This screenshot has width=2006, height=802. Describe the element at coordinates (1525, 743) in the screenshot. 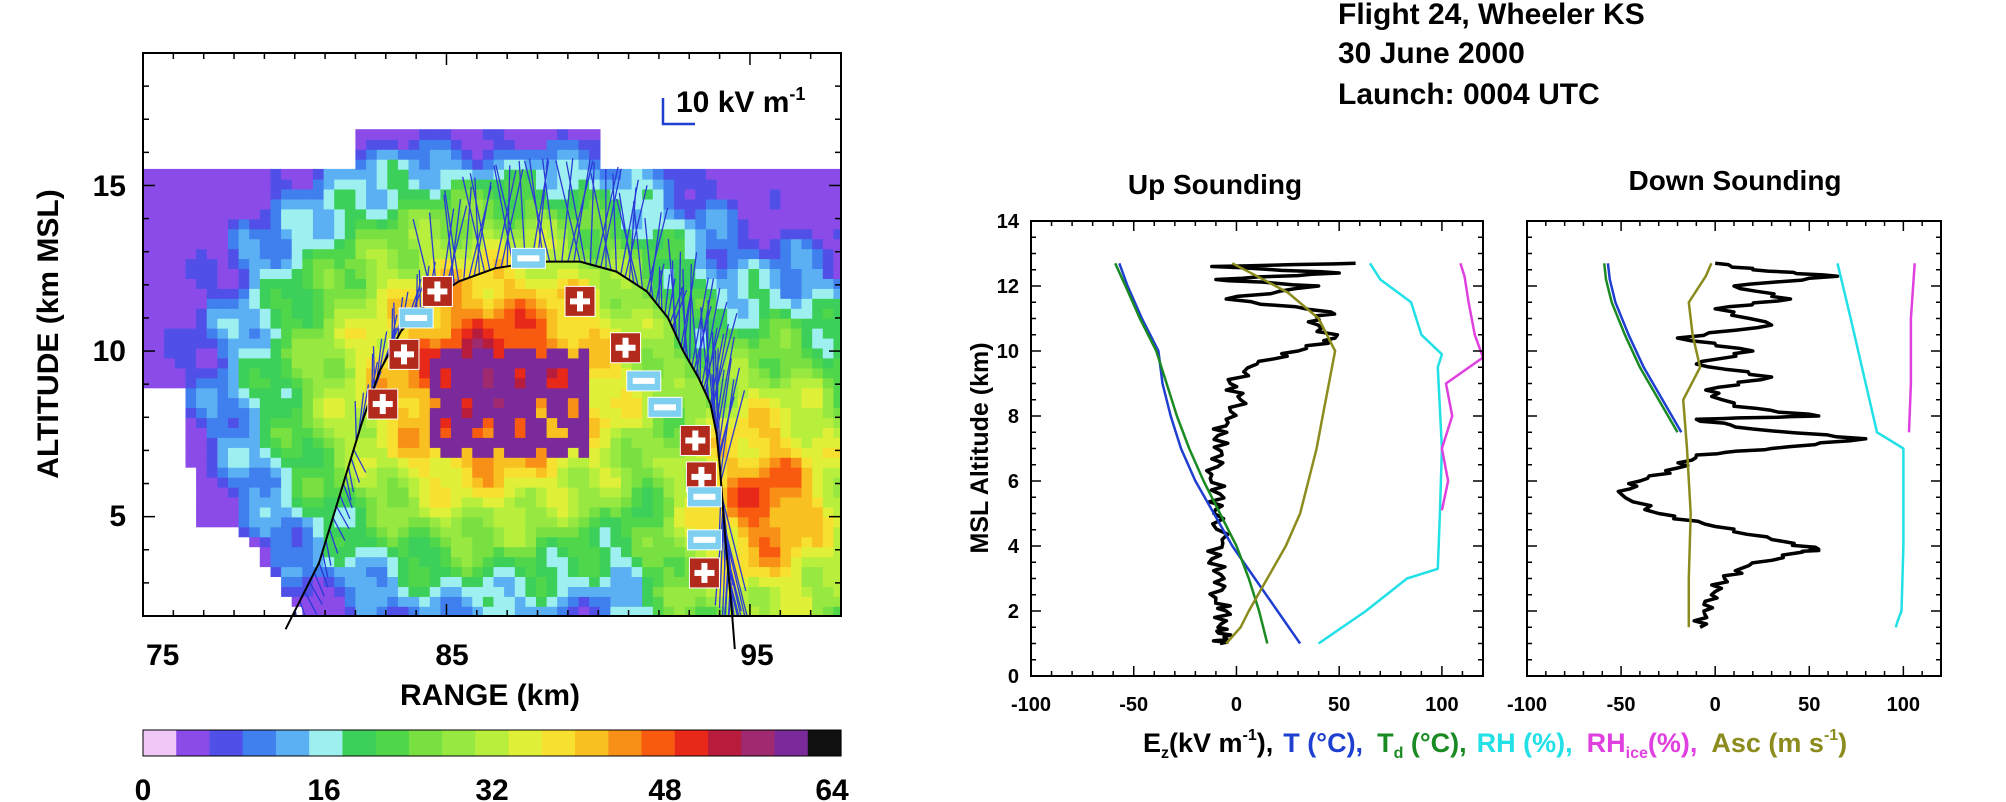

I see `legend-rh: RH (%),` at that location.